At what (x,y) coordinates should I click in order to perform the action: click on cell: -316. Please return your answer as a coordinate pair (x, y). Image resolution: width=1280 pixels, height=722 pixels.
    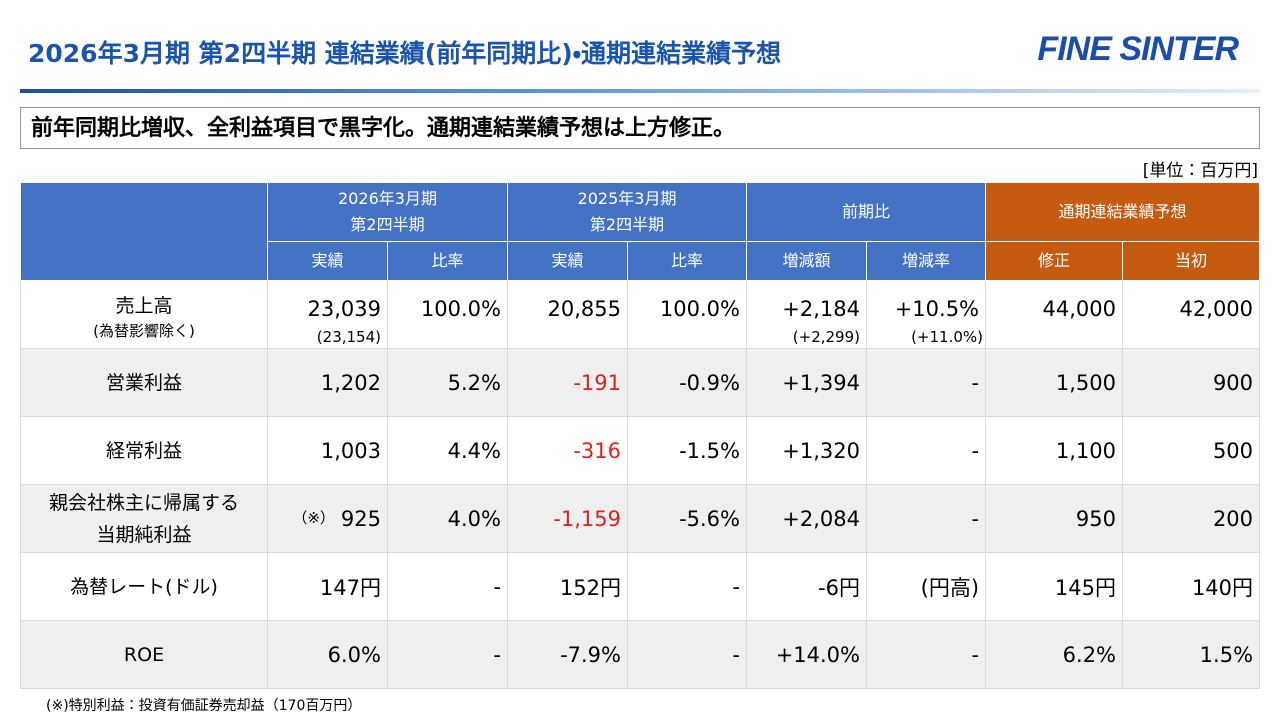
    Looking at the image, I should click on (567, 450).